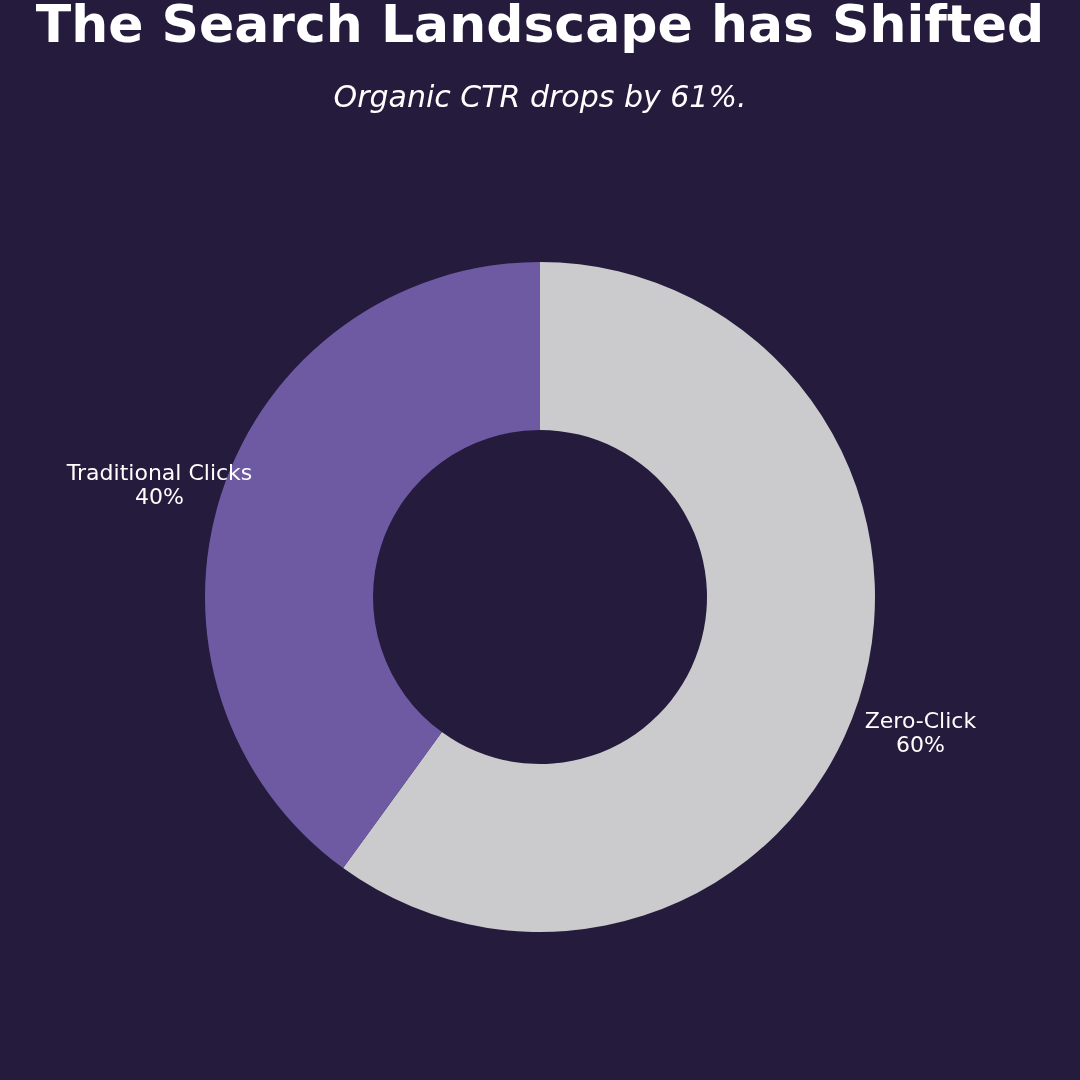 The width and height of the screenshot is (1080, 1080). I want to click on slice-label: Traditional Clicks, so click(159, 473).